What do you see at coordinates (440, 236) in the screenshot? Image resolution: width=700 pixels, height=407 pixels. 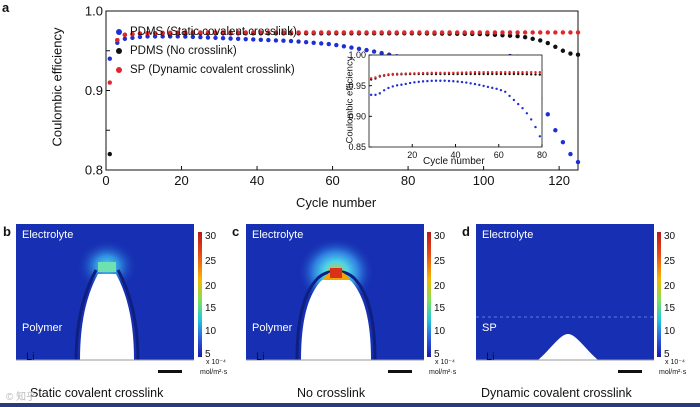 I see `cb-tick: 30` at bounding box center [440, 236].